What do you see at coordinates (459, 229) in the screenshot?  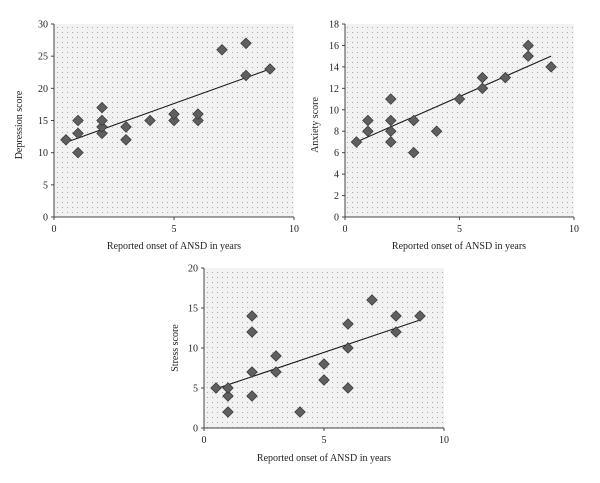 I see `anxiety-x-tick-label: 5` at bounding box center [459, 229].